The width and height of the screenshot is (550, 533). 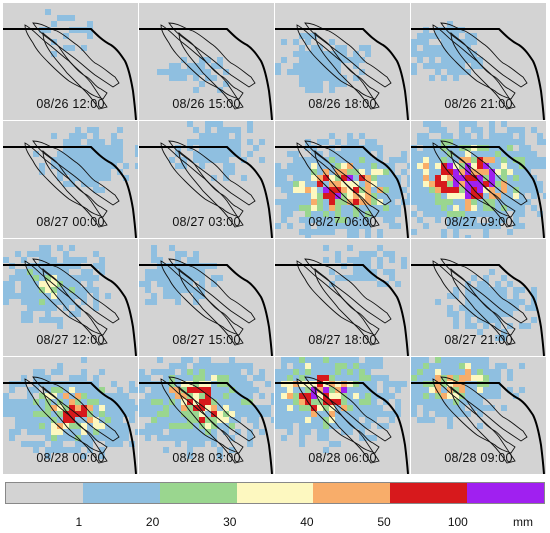 I want to click on precip-panel: 08/27 21:00, so click(x=478, y=297).